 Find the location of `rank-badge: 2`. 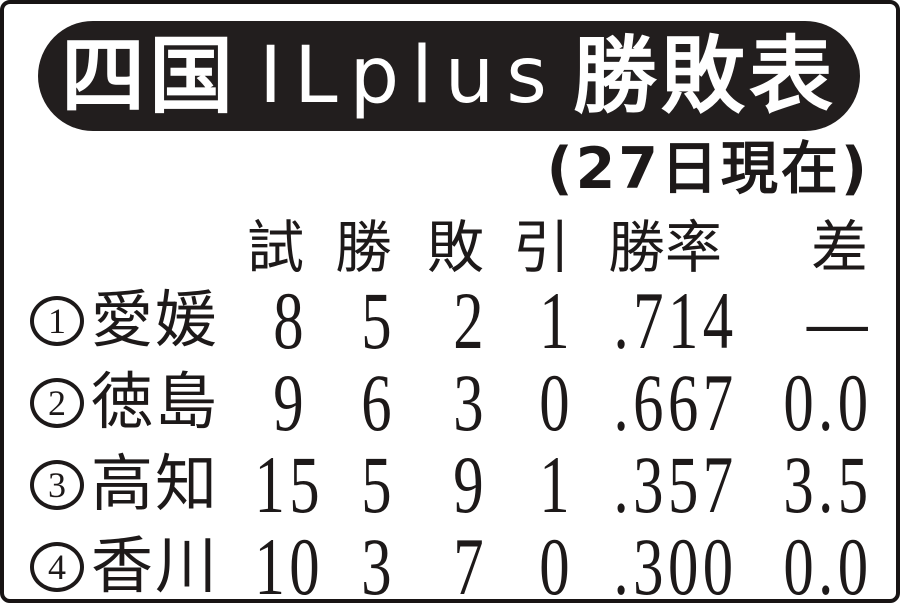

rank-badge: 2 is located at coordinates (57, 403).